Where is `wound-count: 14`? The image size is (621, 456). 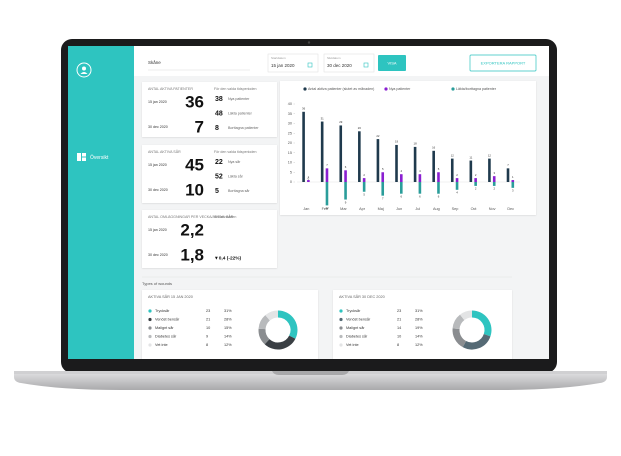
wound-count: 14 is located at coordinates (399, 328).